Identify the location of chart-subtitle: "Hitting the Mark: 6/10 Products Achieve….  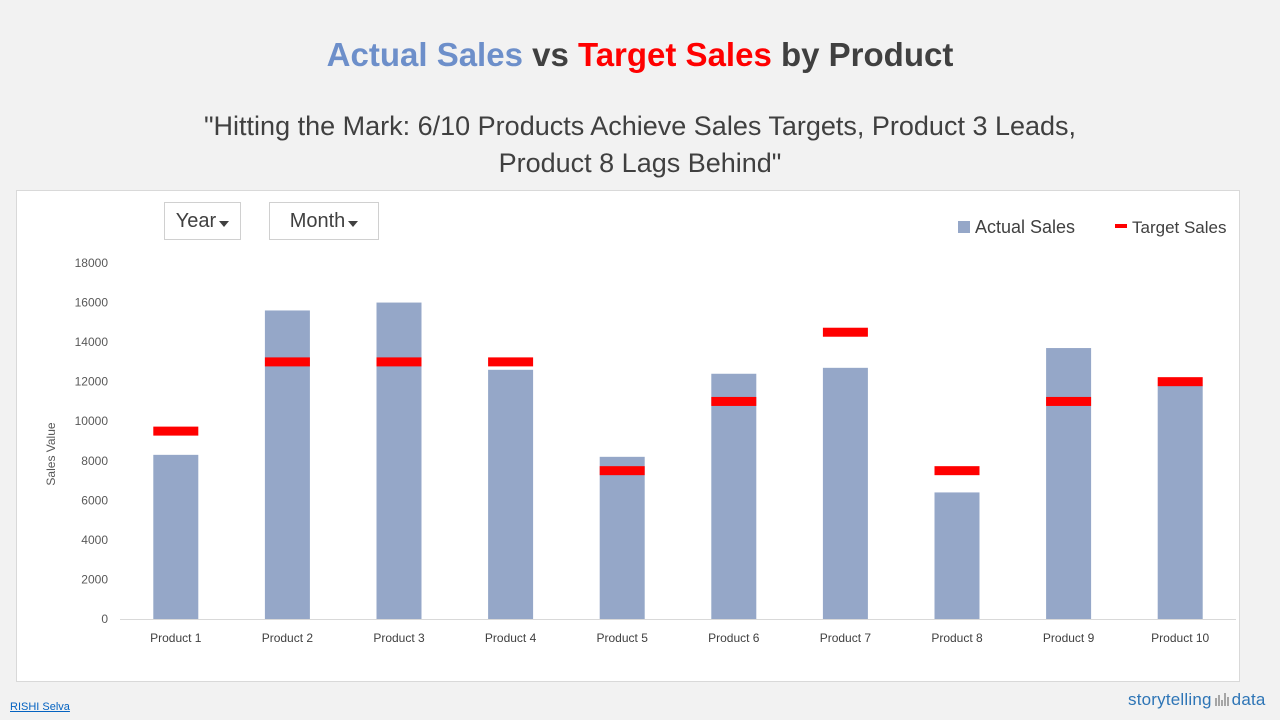
(640, 145).